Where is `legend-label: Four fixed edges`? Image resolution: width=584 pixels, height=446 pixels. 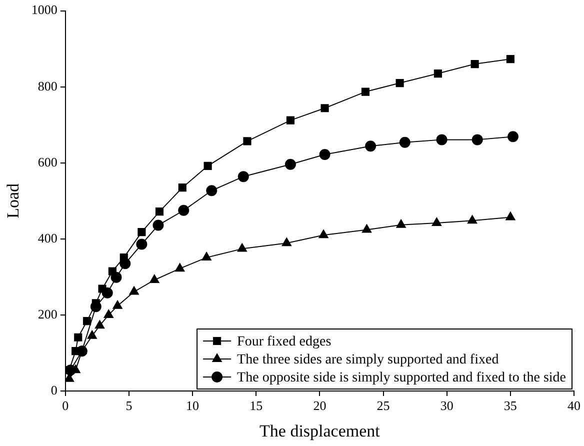
legend-label: Four fixed edges is located at coordinates (284, 342).